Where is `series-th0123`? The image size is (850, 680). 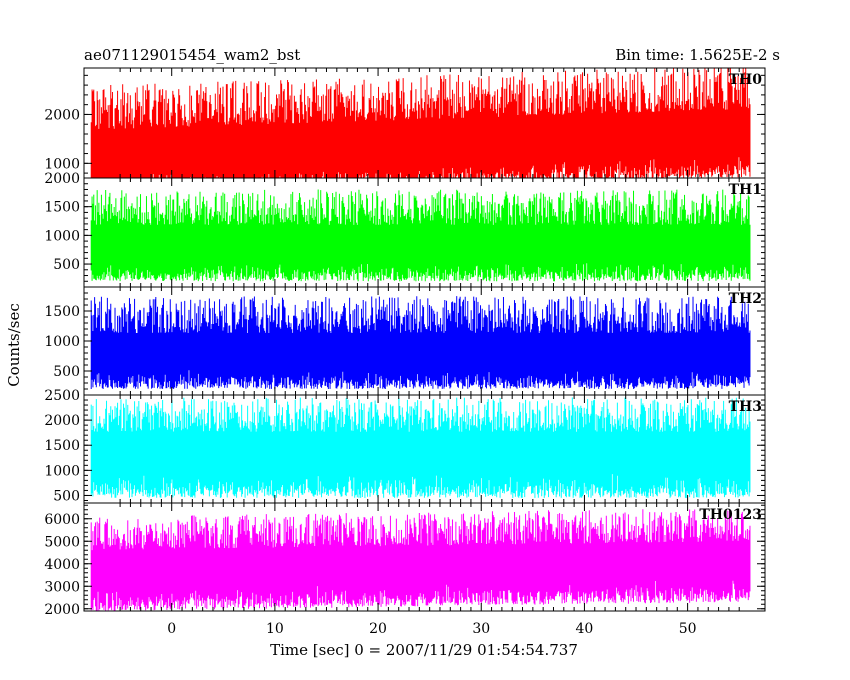
series-th0123 is located at coordinates (420, 560).